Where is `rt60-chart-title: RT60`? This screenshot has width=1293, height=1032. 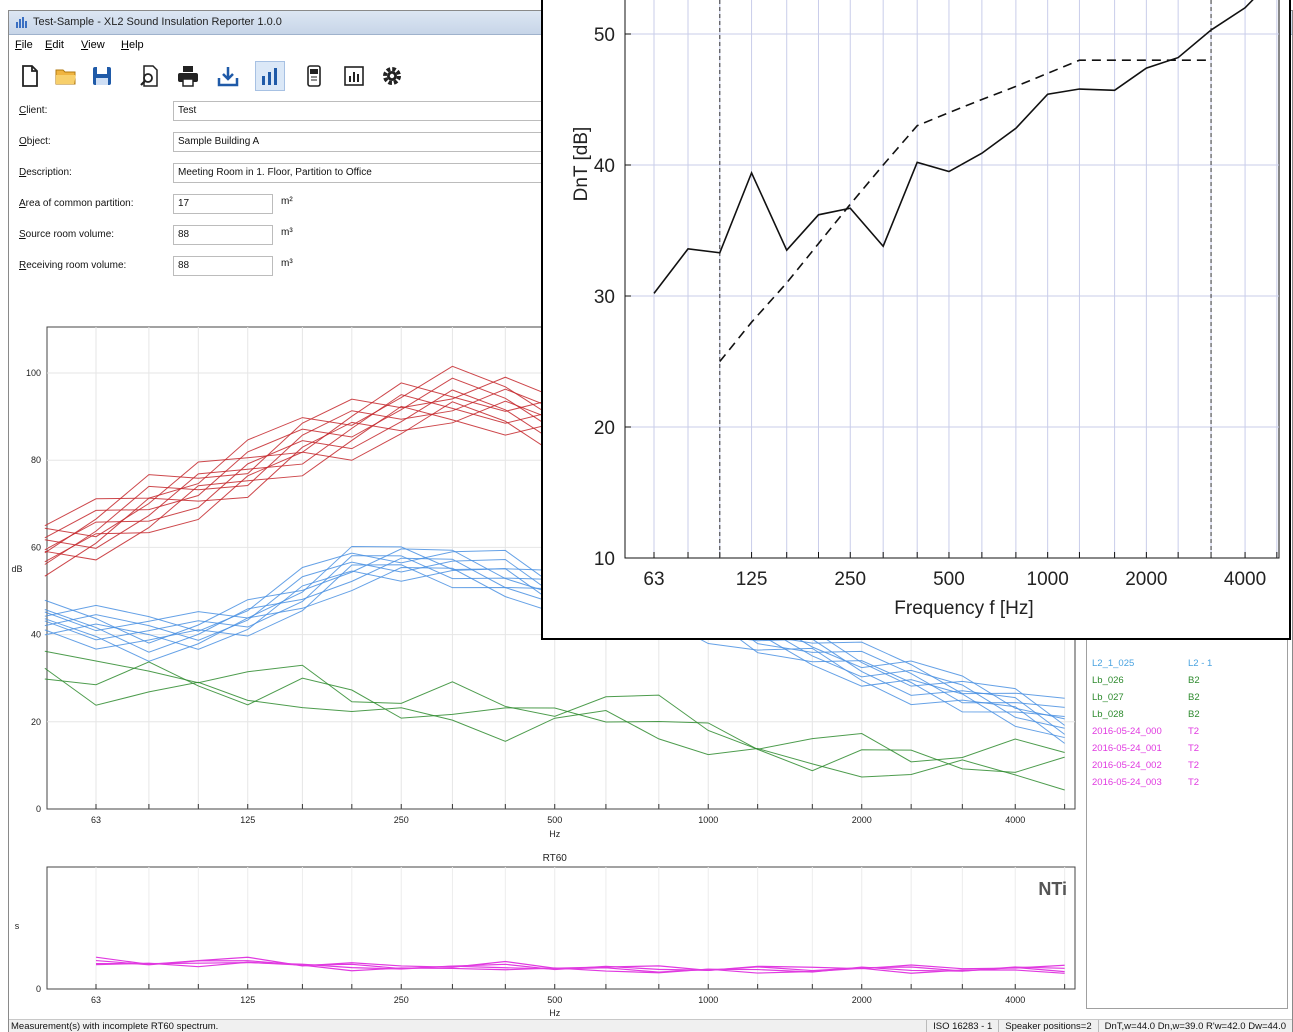 rt60-chart-title: RT60 is located at coordinates (555, 858).